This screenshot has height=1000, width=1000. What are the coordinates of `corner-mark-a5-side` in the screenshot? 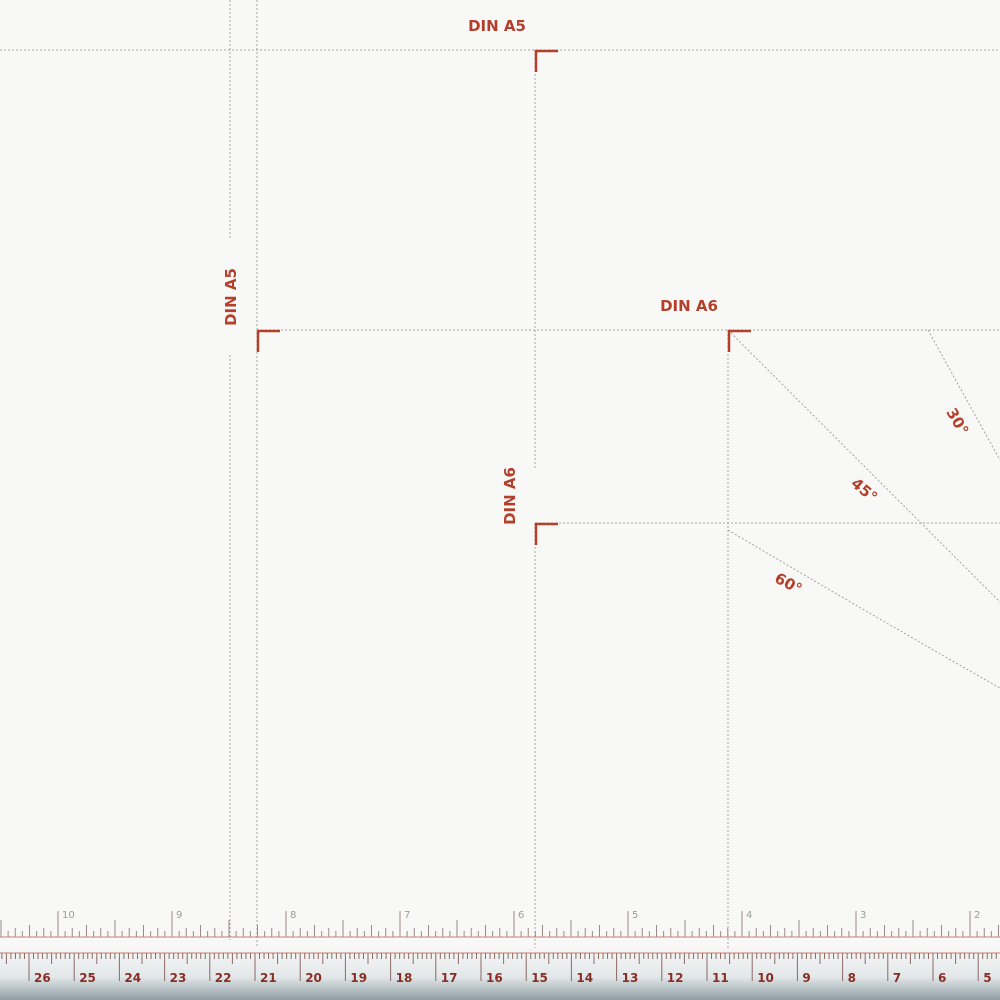 It's located at (268, 340).